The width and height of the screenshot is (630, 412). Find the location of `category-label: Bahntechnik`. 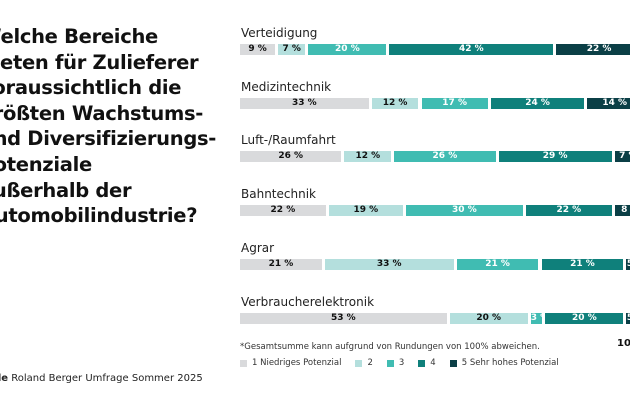

category-label: Bahntechnik is located at coordinates (278, 194).